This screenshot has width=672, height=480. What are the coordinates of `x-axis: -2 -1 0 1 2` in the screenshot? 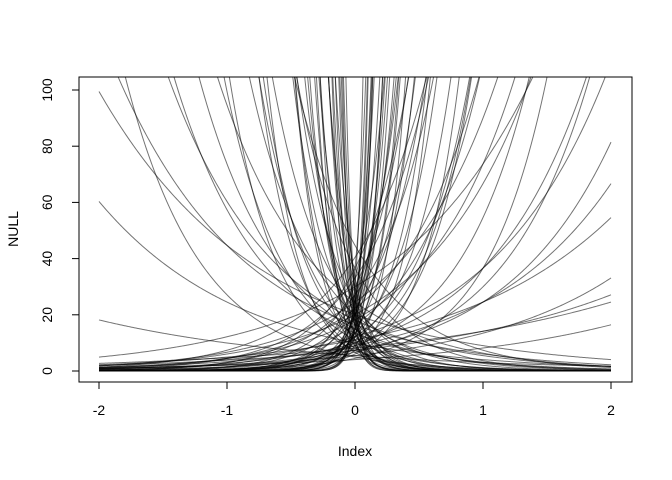 It's located at (354, 399).